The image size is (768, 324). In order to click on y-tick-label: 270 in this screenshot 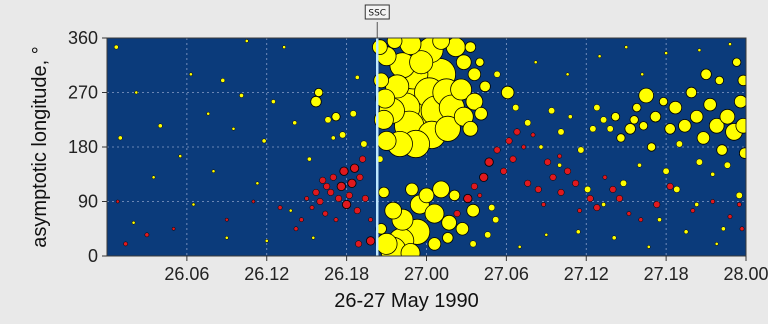, I will do `click(83, 93)`.